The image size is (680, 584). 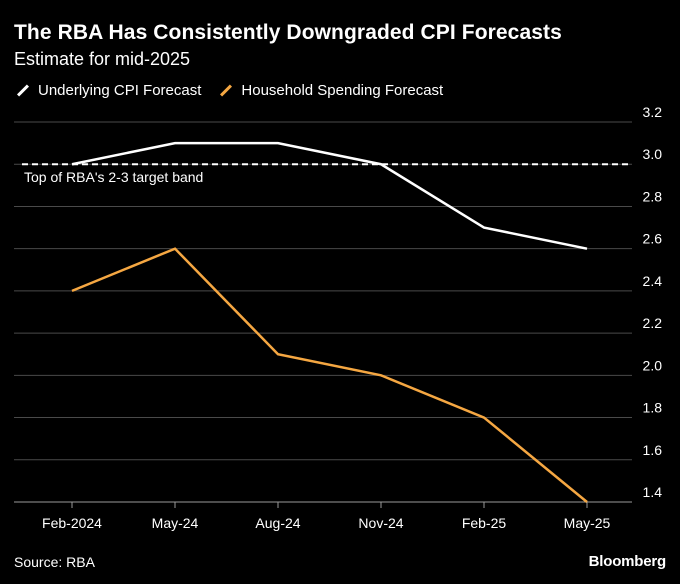 I want to click on y-tick-label-2-0: 2.0, so click(x=653, y=365).